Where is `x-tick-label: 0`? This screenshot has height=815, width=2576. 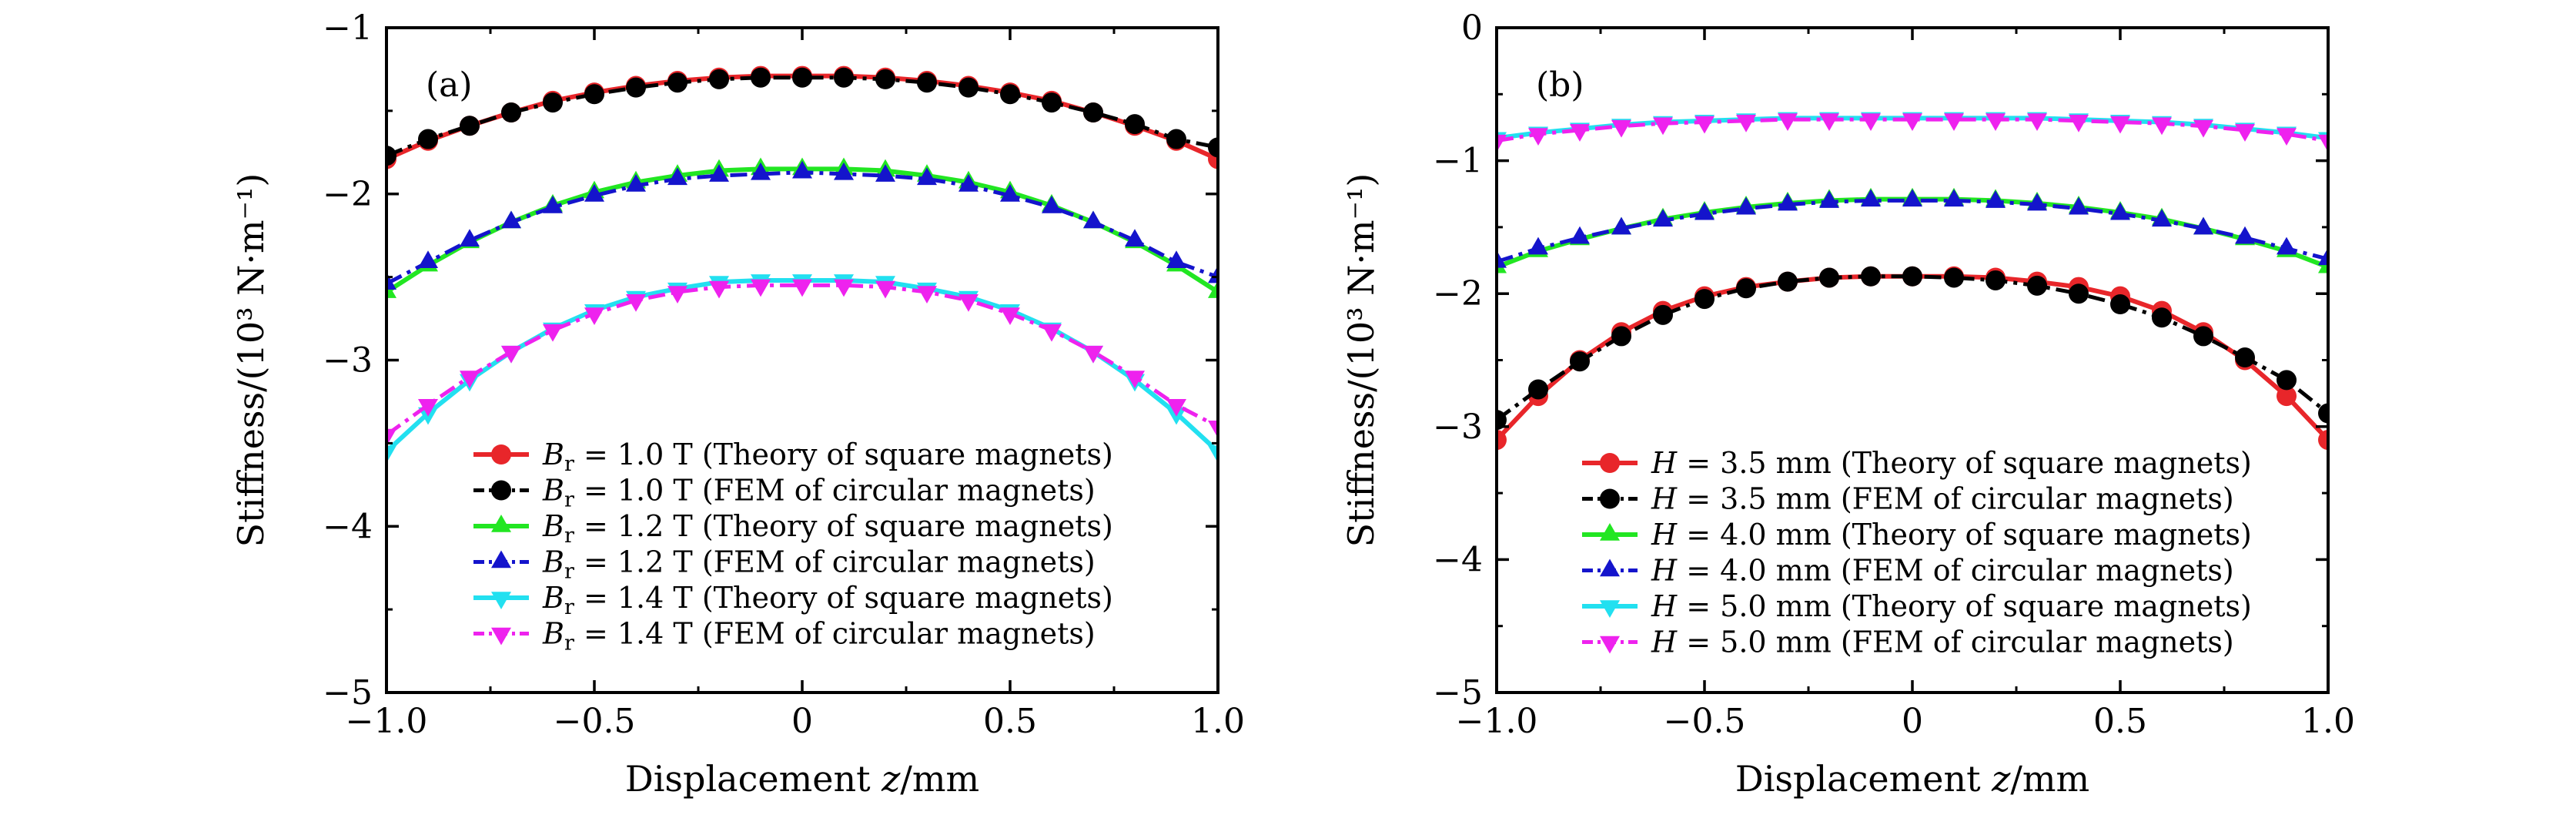
x-tick-label: 0 is located at coordinates (802, 722).